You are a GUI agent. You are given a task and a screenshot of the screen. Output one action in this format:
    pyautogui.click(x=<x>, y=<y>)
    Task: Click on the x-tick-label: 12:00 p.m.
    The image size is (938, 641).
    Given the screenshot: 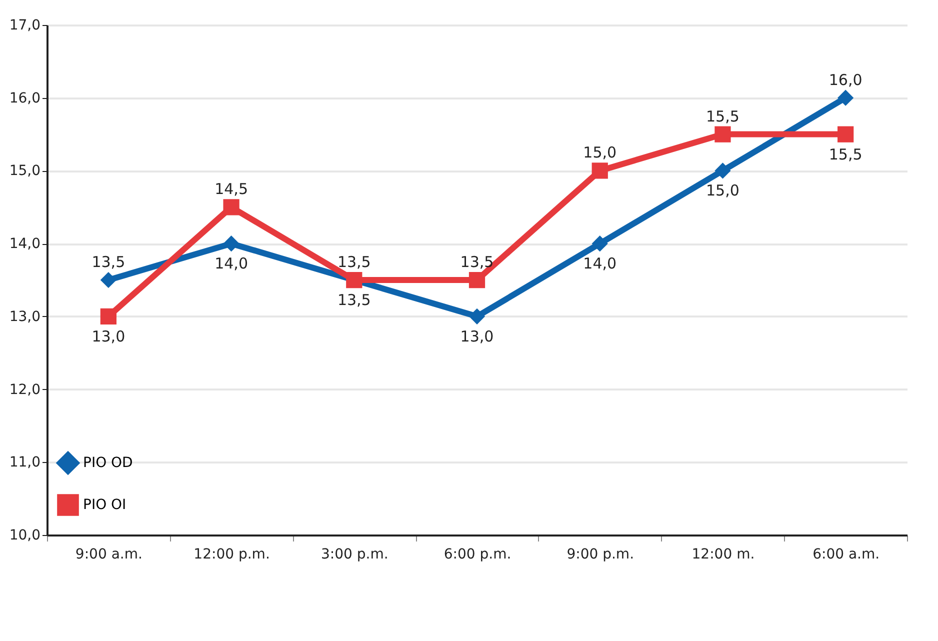 What is the action you would take?
    pyautogui.click(x=232, y=554)
    